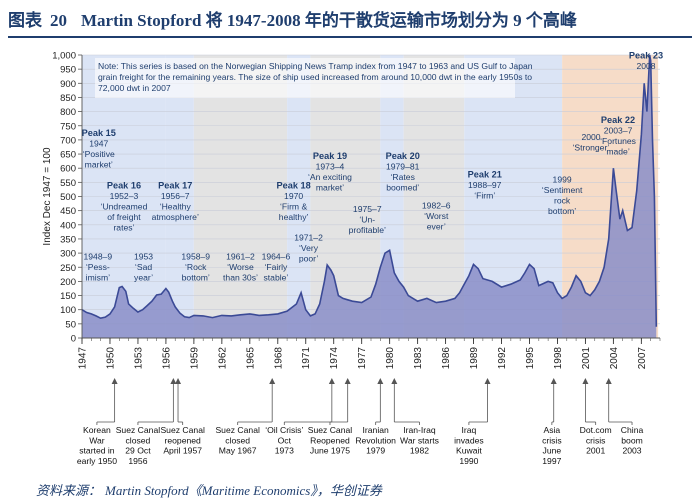 The width and height of the screenshot is (700, 504). I want to click on note-text: 72,000 dwt in 2007, so click(134, 88).